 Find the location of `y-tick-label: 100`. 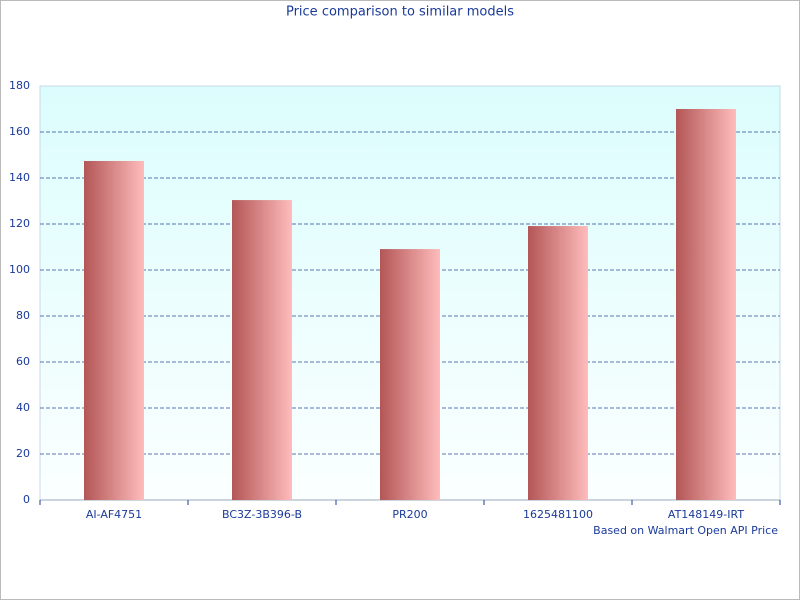

y-tick-label: 100 is located at coordinates (19, 269).